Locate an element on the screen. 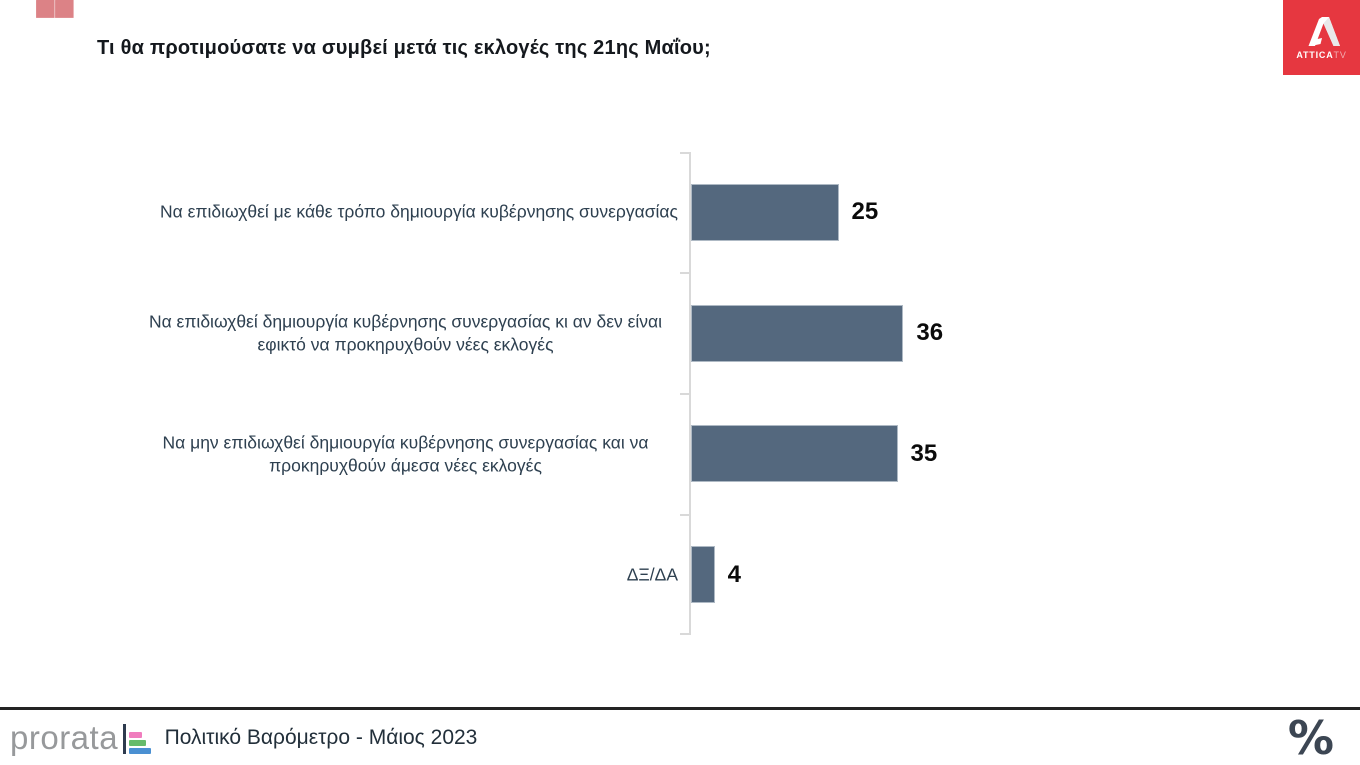 The image size is (1360, 765). value-label: 36 is located at coordinates (930, 332).